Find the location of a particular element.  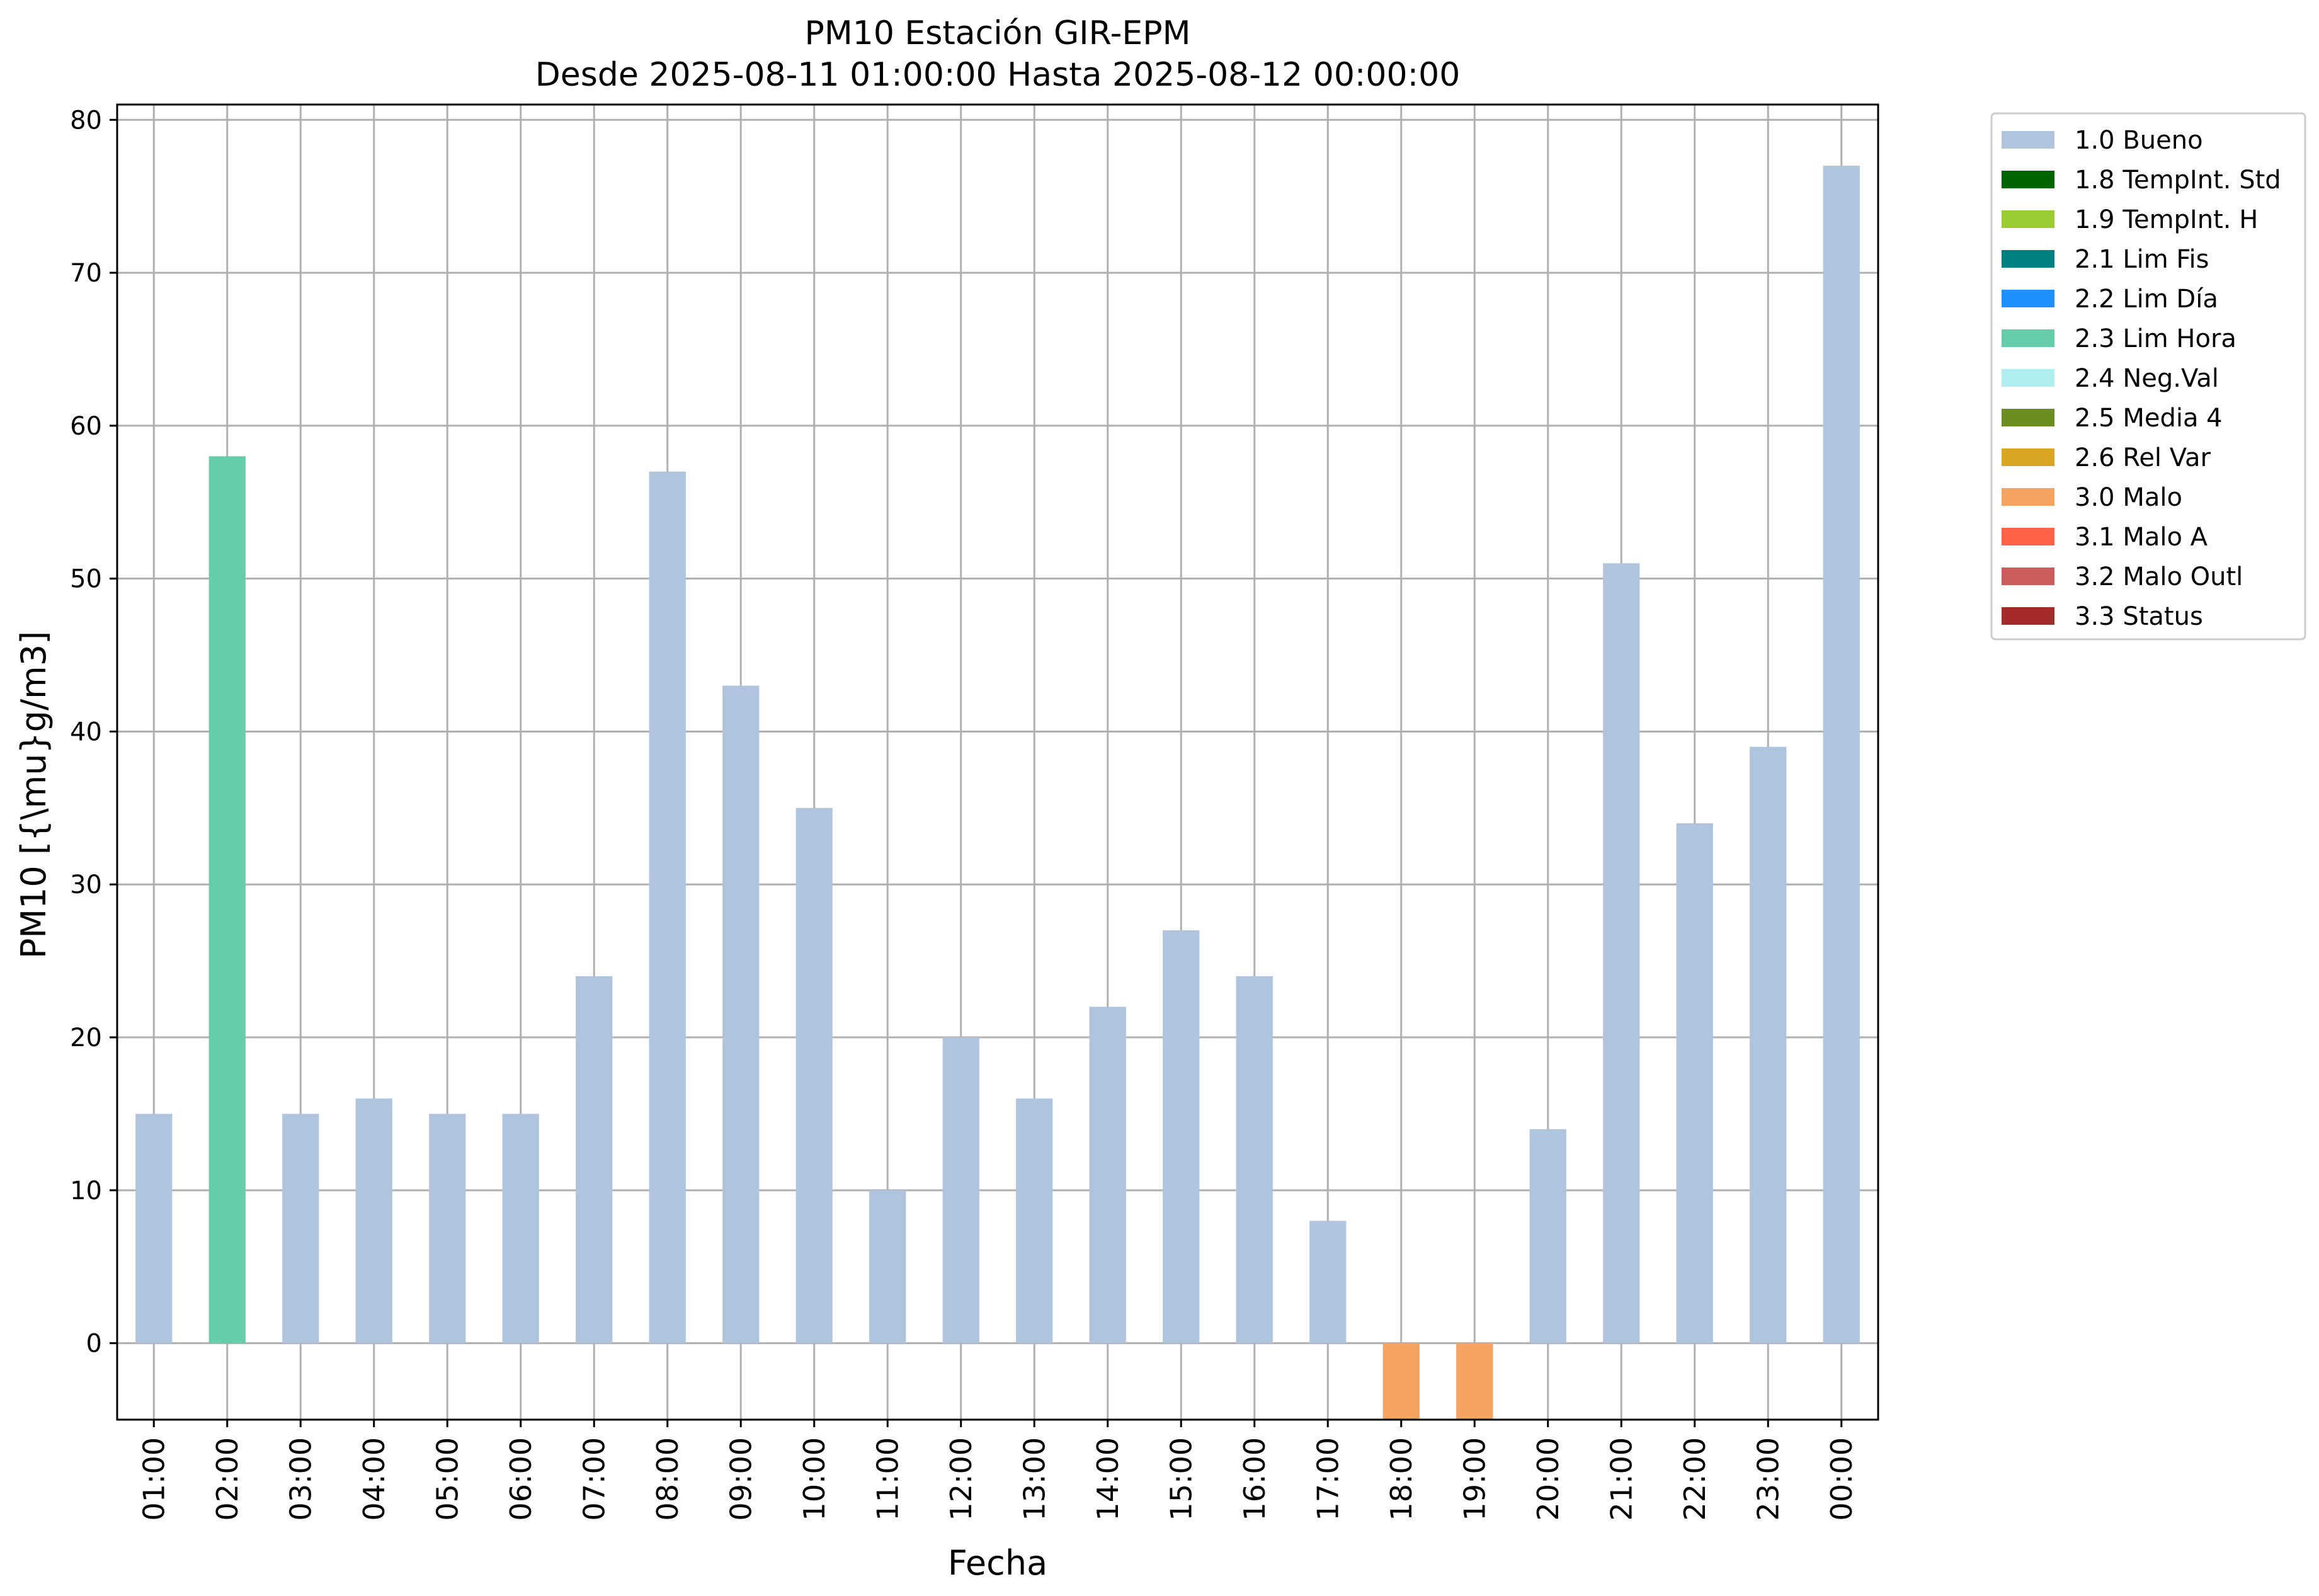

bar-1900 is located at coordinates (1474, 1381).